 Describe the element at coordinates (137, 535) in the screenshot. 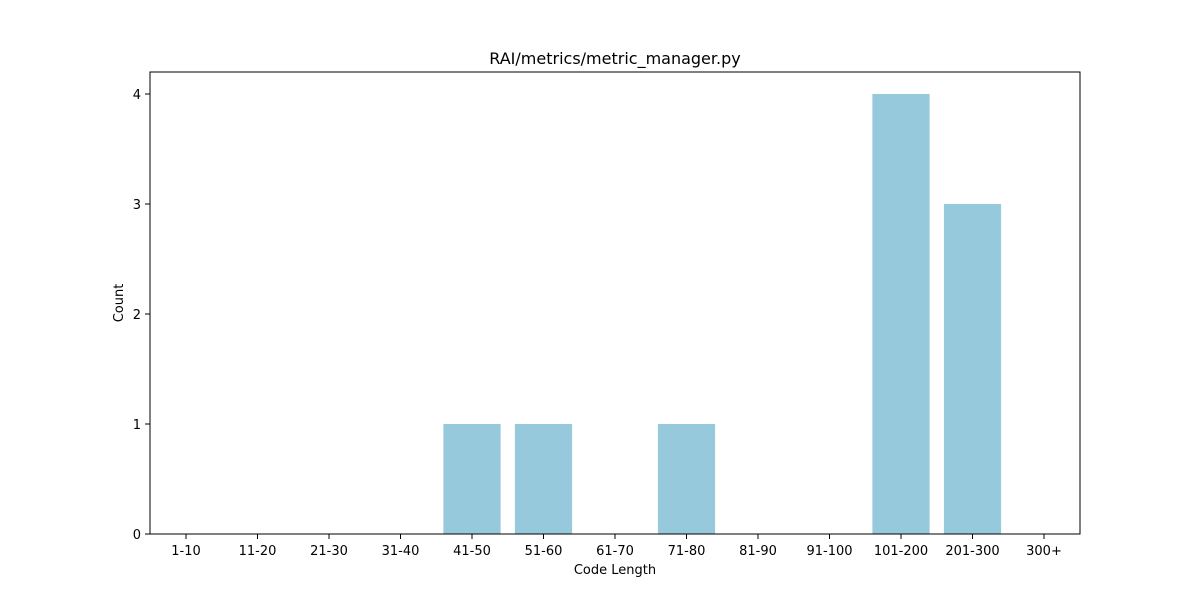

I see `y-tick-label: 0` at that location.